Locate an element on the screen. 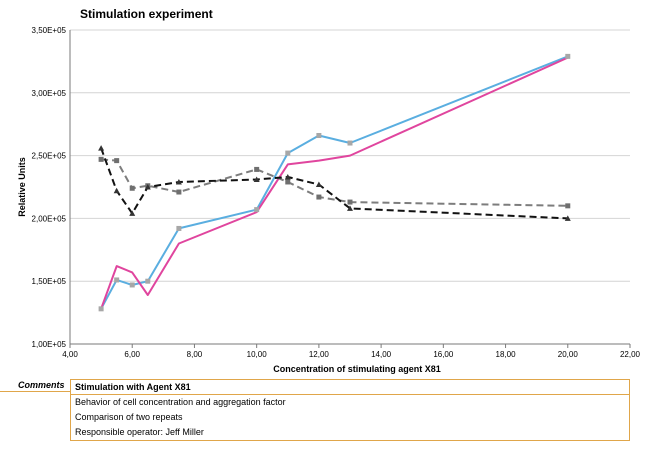  comment-line-2: Comparison of two repeats is located at coordinates (129, 417).